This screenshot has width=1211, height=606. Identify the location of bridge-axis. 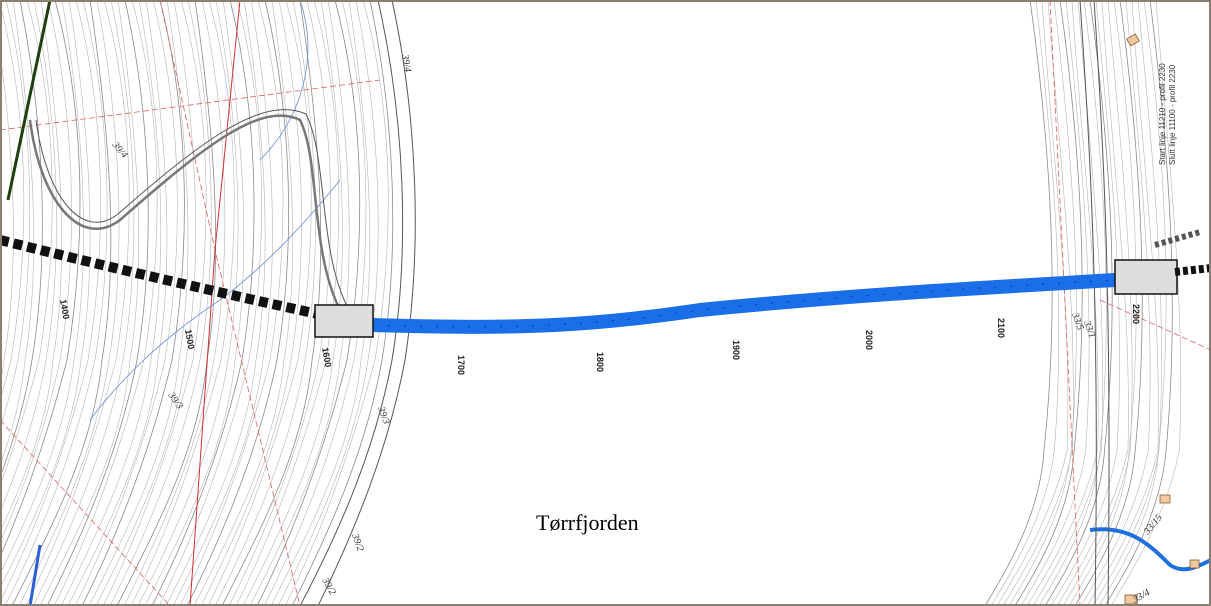
(743, 303).